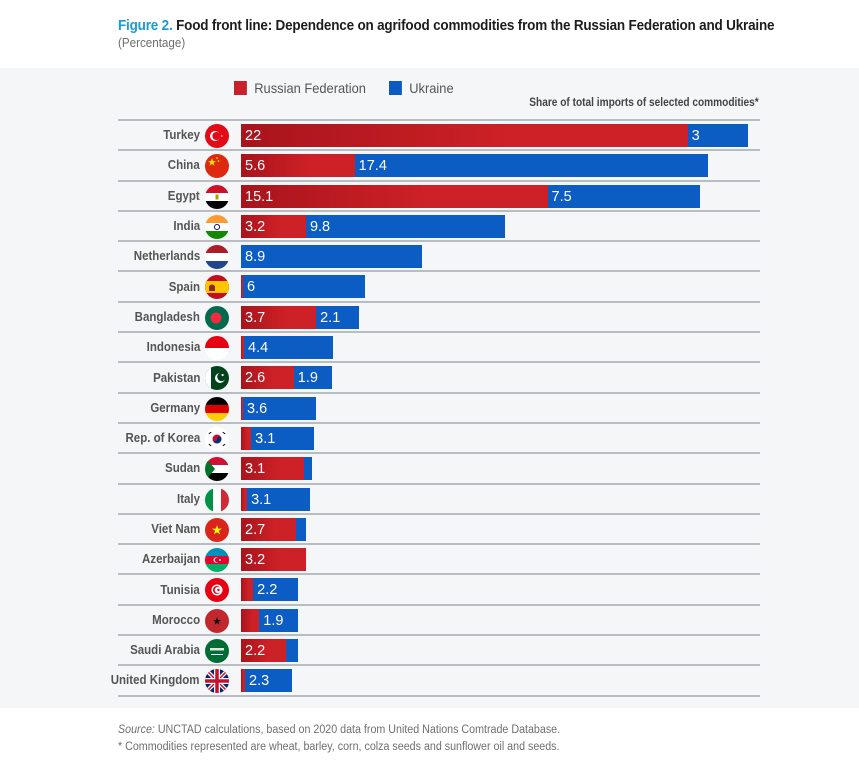 The width and height of the screenshot is (859, 772). Describe the element at coordinates (258, 348) in the screenshot. I see `bar-label-ukraine: 4.4` at that location.